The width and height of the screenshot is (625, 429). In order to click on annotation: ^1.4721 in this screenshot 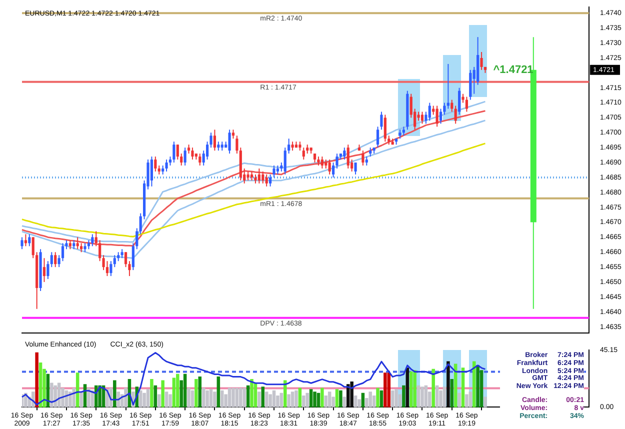, I will do `click(513, 70)`.